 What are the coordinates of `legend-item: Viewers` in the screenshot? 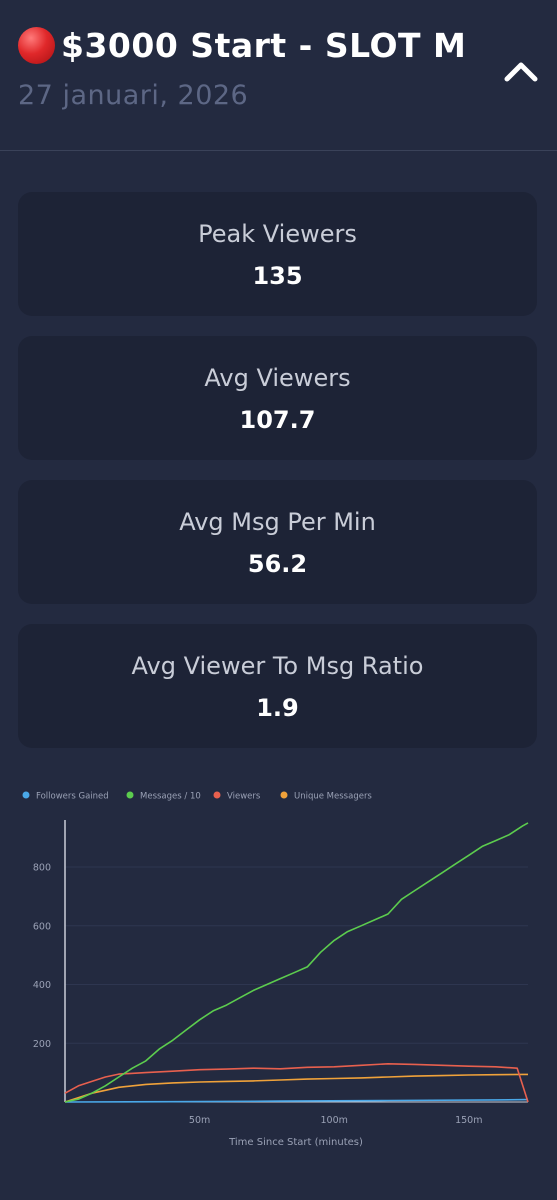 It's located at (237, 796).